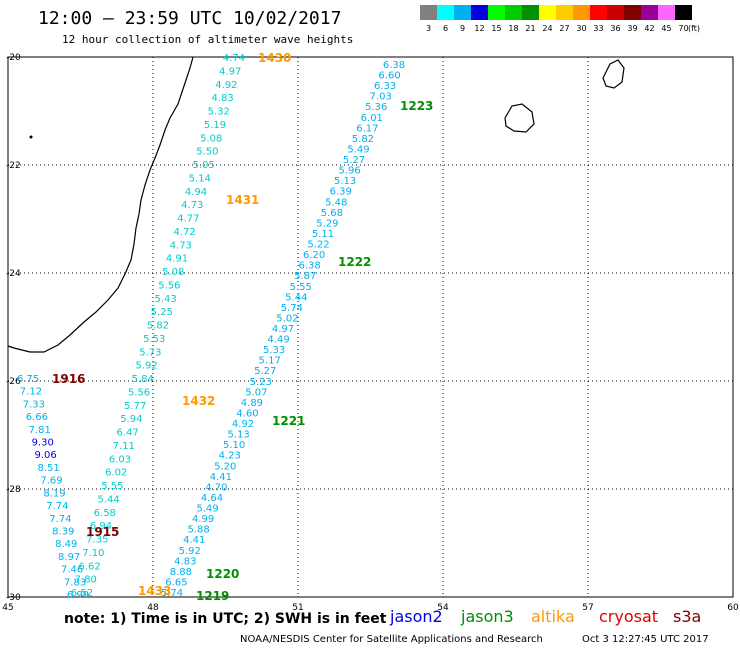 The image size is (740, 650). Describe the element at coordinates (13, 274) in the screenshot. I see `lat-tick-label: -24` at that location.